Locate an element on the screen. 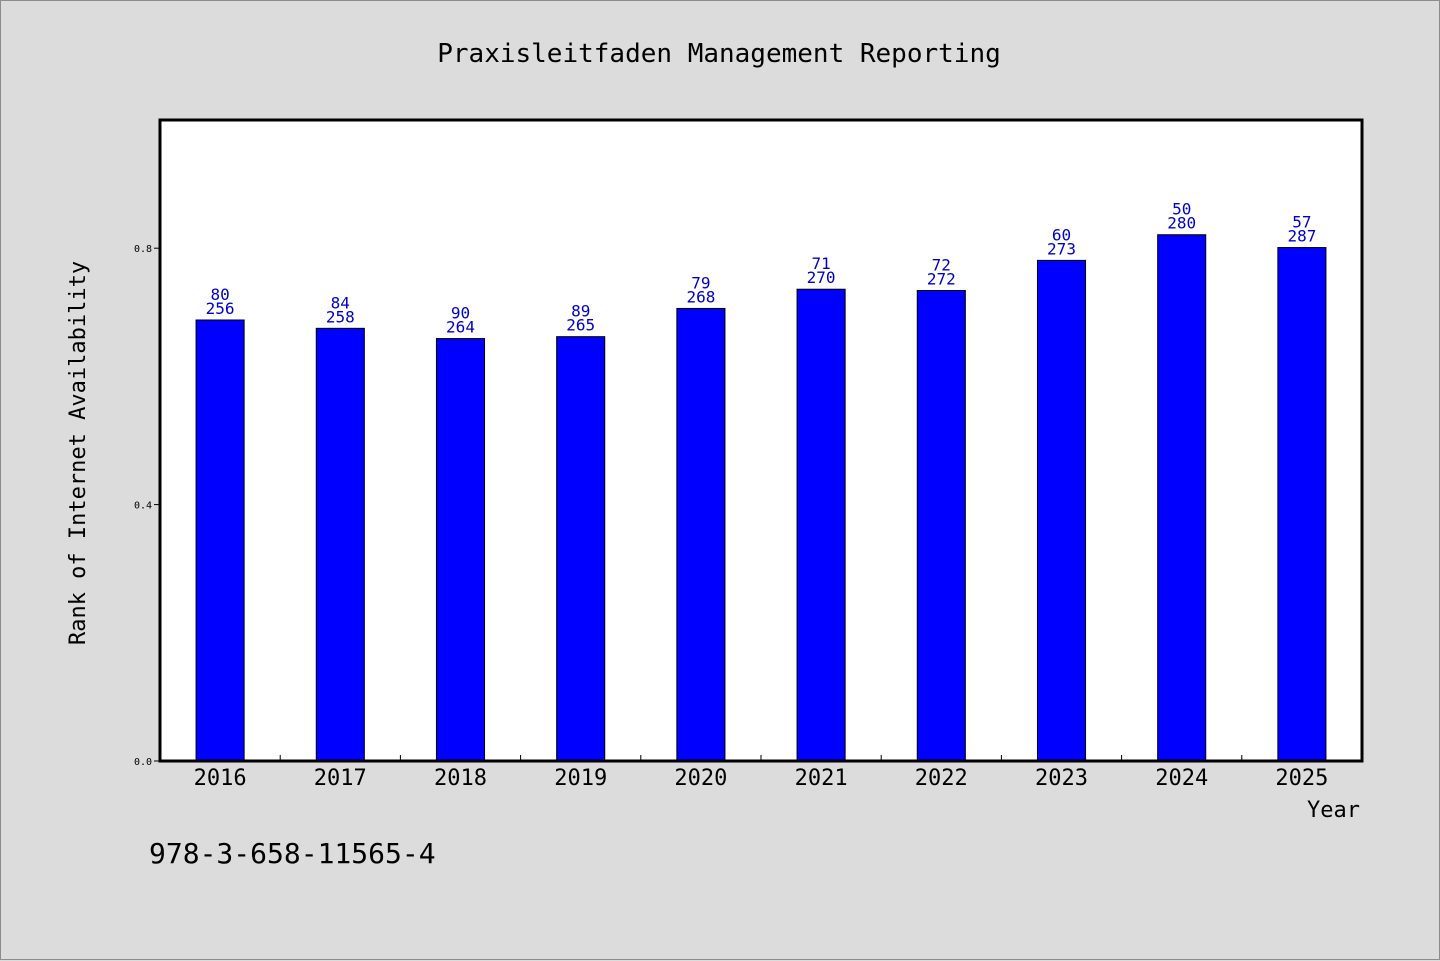 This screenshot has width=1440, height=961. bar-label-bottom: 287 is located at coordinates (1301, 236).